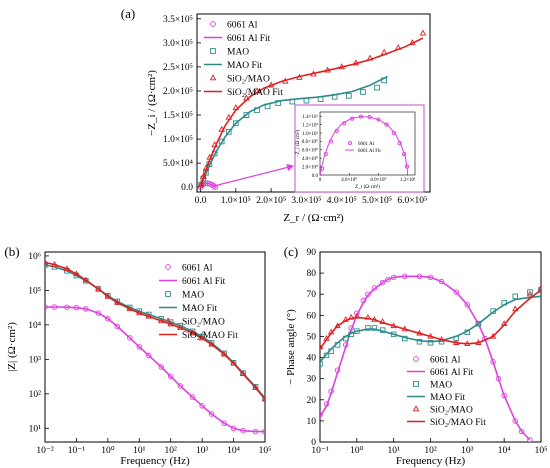 This screenshot has width=550, height=468. I want to click on inset-series, so click(364, 146).